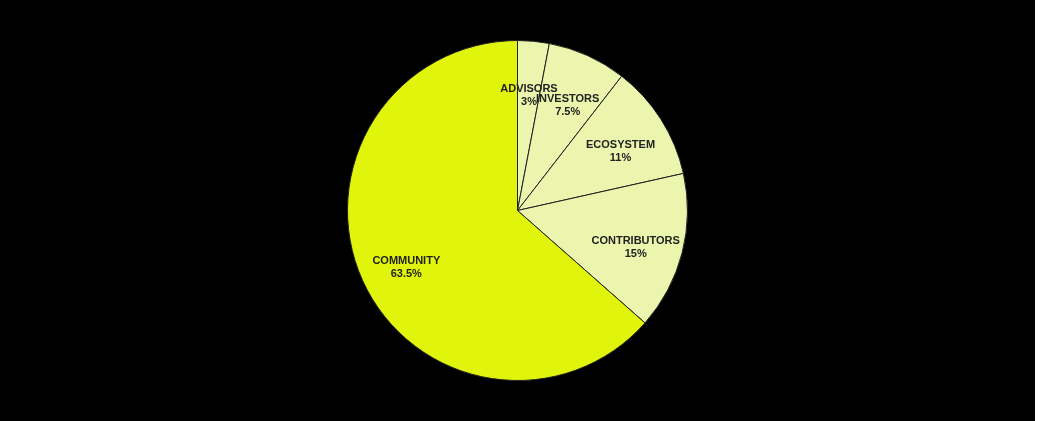 The image size is (1043, 421). Describe the element at coordinates (568, 111) in the screenshot. I see `data-label: 7.5%` at that location.